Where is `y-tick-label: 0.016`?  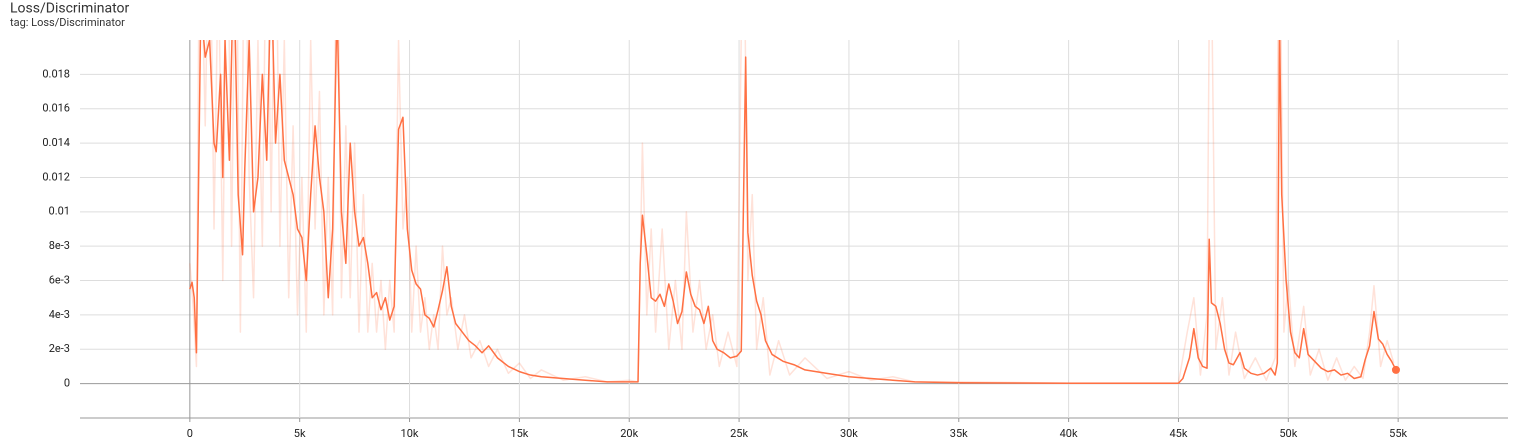
y-tick-label: 0.016 is located at coordinates (56, 108).